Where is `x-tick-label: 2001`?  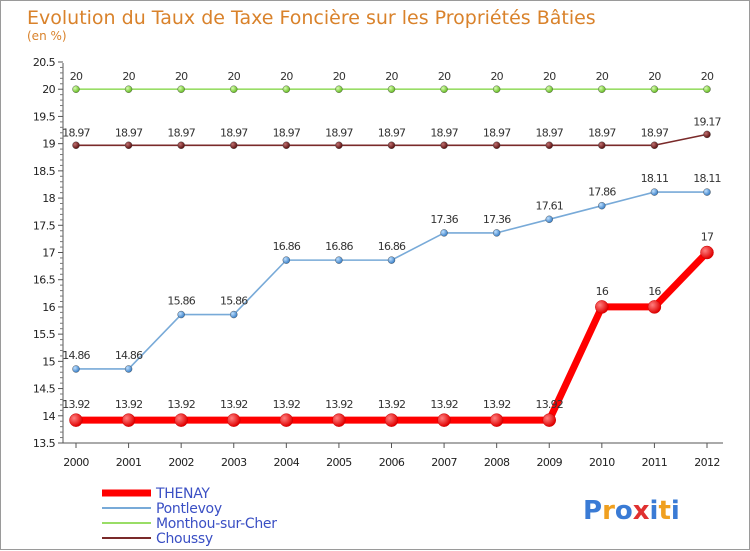
x-tick-label: 2001 is located at coordinates (129, 462).